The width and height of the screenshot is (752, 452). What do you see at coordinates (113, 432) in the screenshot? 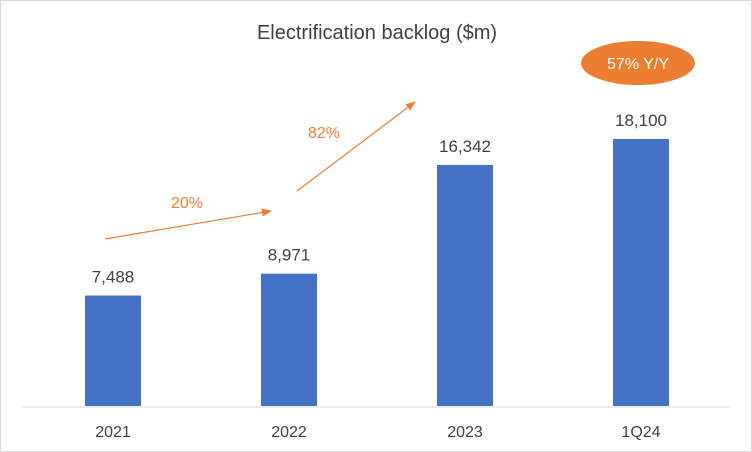
I see `x-tick-label-2021: 2021` at bounding box center [113, 432].